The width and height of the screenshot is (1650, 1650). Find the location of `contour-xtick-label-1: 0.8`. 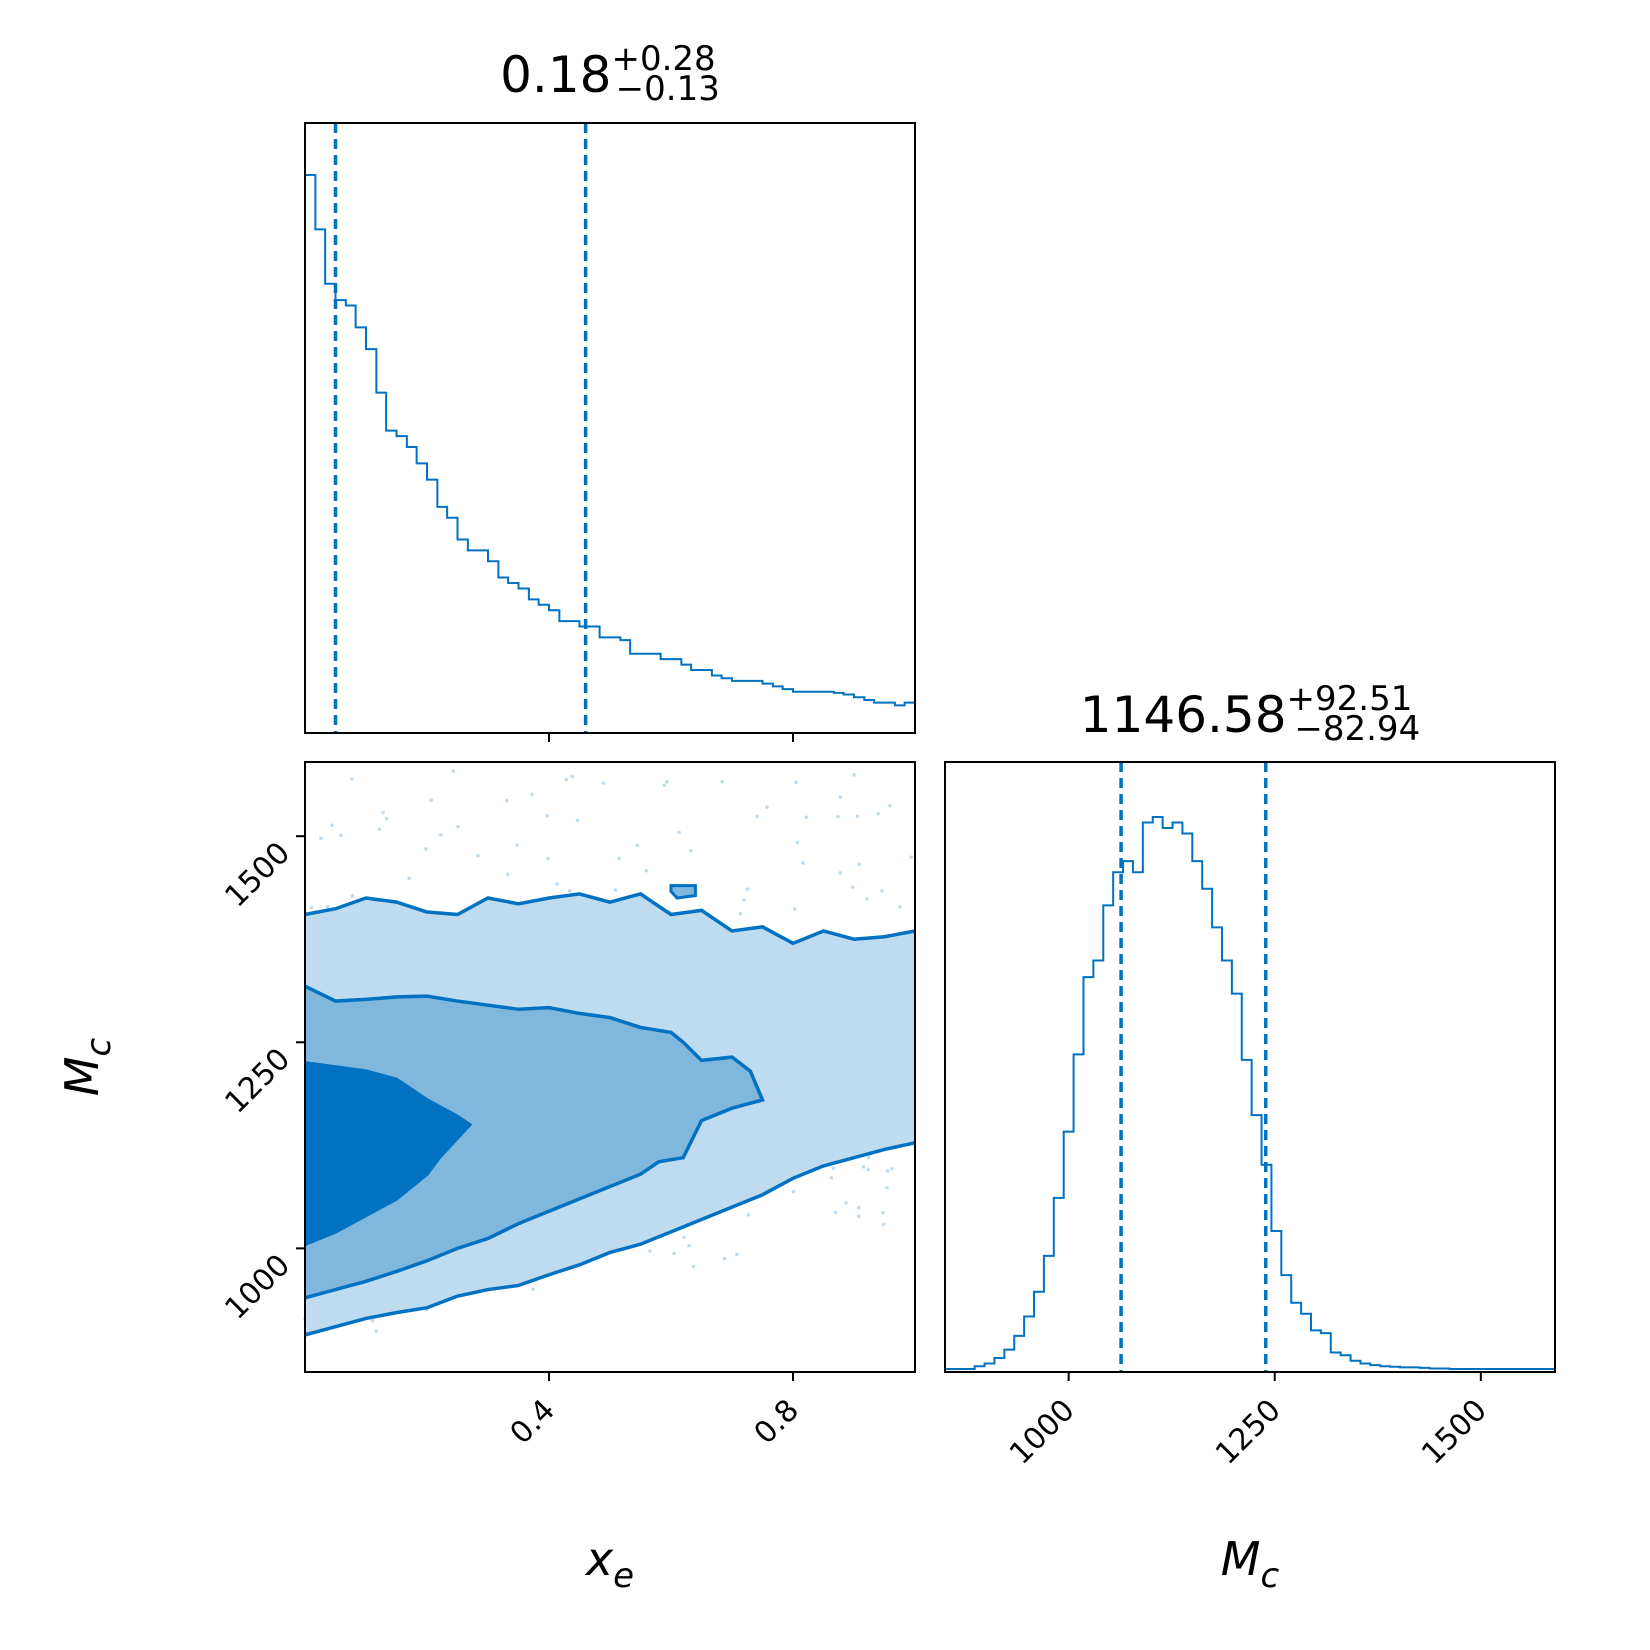

contour-xtick-label-1: 0.8 is located at coordinates (777, 1422).